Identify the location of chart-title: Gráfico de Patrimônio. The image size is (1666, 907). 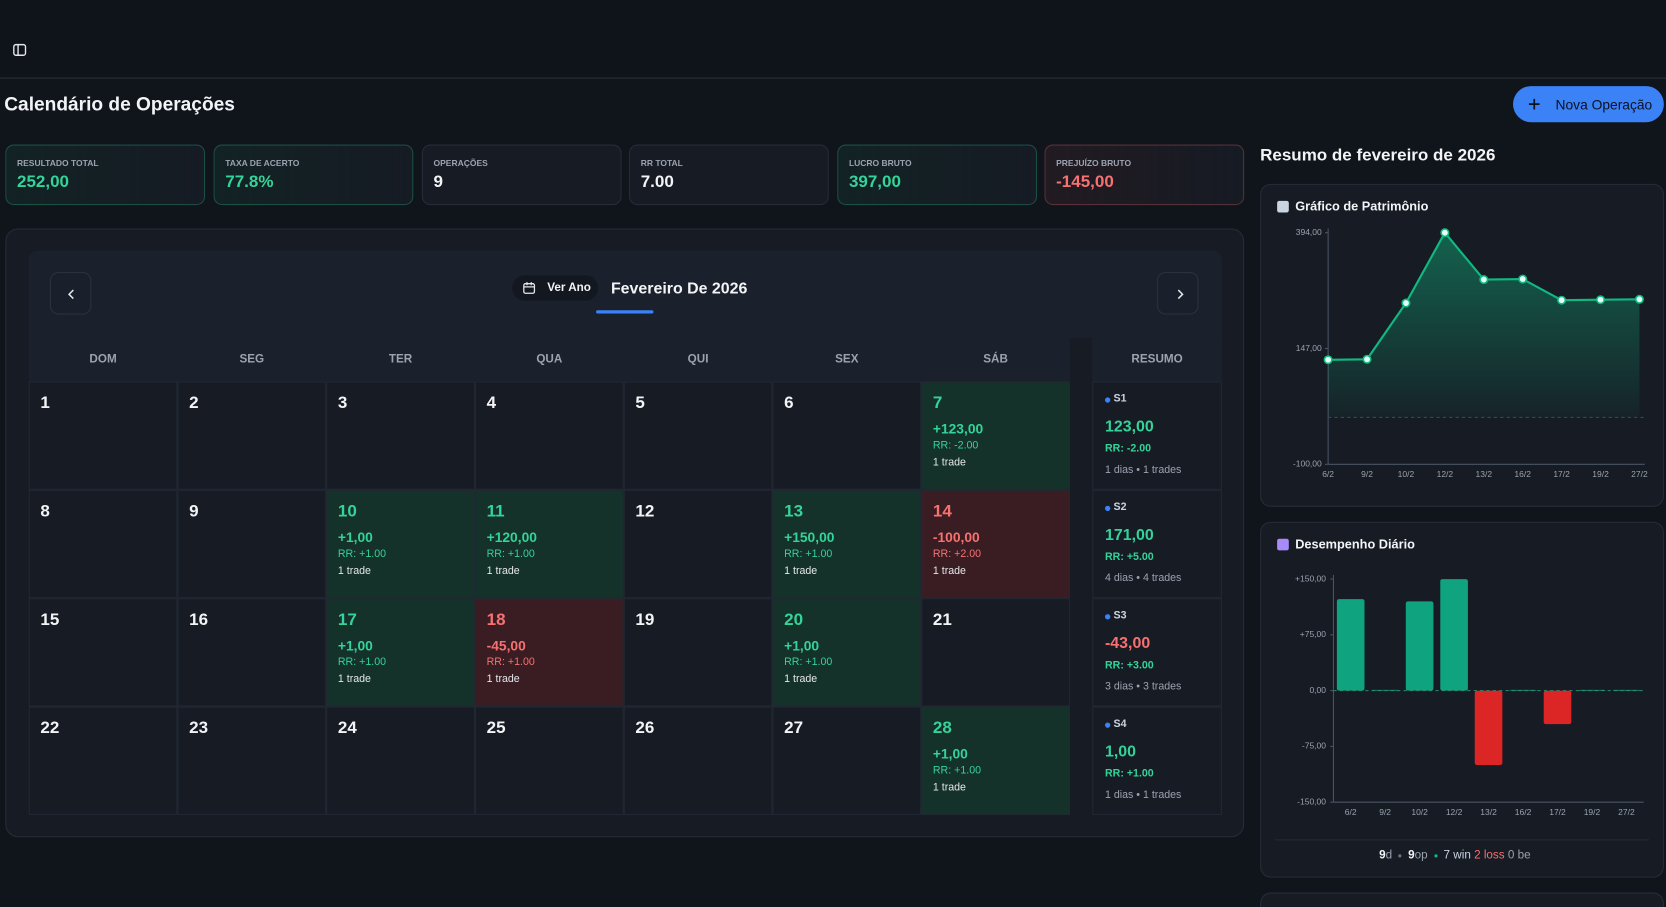
(1361, 206).